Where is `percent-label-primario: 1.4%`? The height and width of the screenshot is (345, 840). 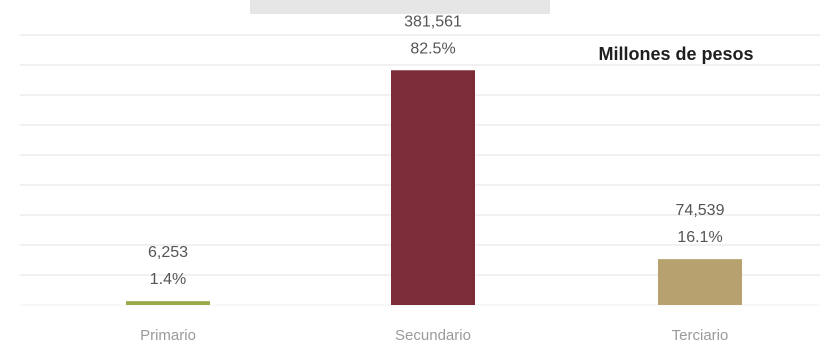 percent-label-primario: 1.4% is located at coordinates (168, 279).